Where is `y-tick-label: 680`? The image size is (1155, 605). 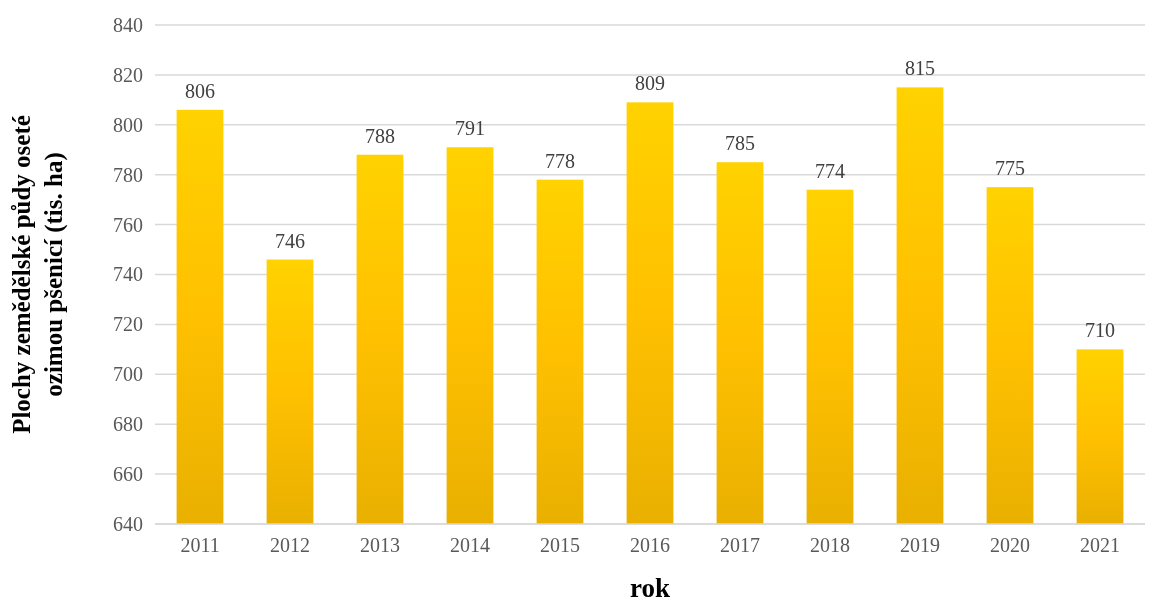 y-tick-label: 680 is located at coordinates (128, 424).